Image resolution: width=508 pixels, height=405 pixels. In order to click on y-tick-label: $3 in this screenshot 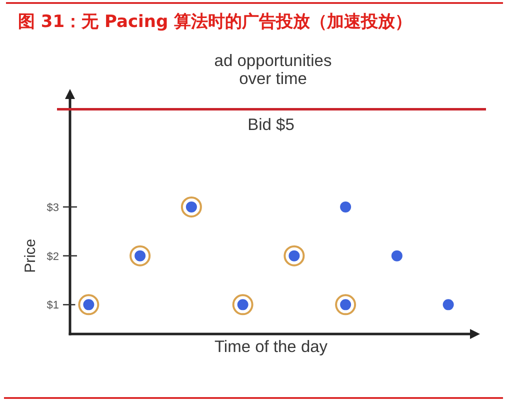, I will do `click(52, 208)`.